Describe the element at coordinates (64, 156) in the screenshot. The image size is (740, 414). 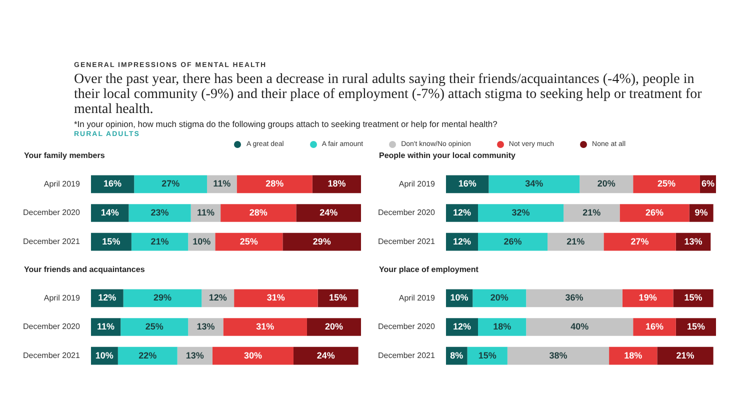
I see `chart-title: Your family members` at that location.